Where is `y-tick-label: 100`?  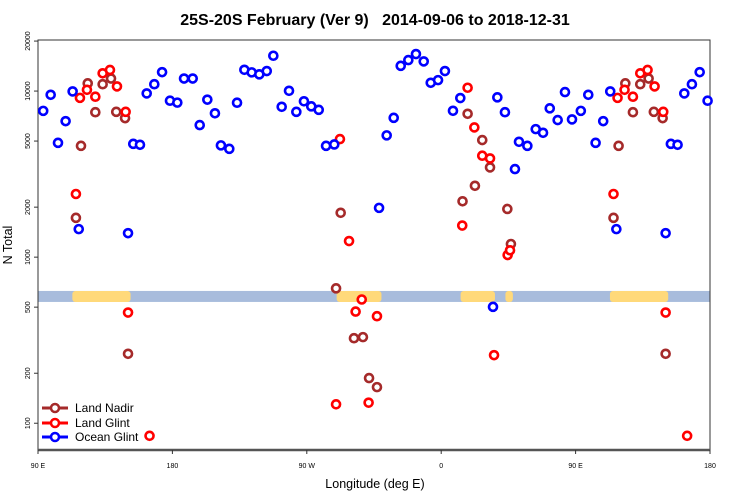
y-tick-label: 100 is located at coordinates (28, 423).